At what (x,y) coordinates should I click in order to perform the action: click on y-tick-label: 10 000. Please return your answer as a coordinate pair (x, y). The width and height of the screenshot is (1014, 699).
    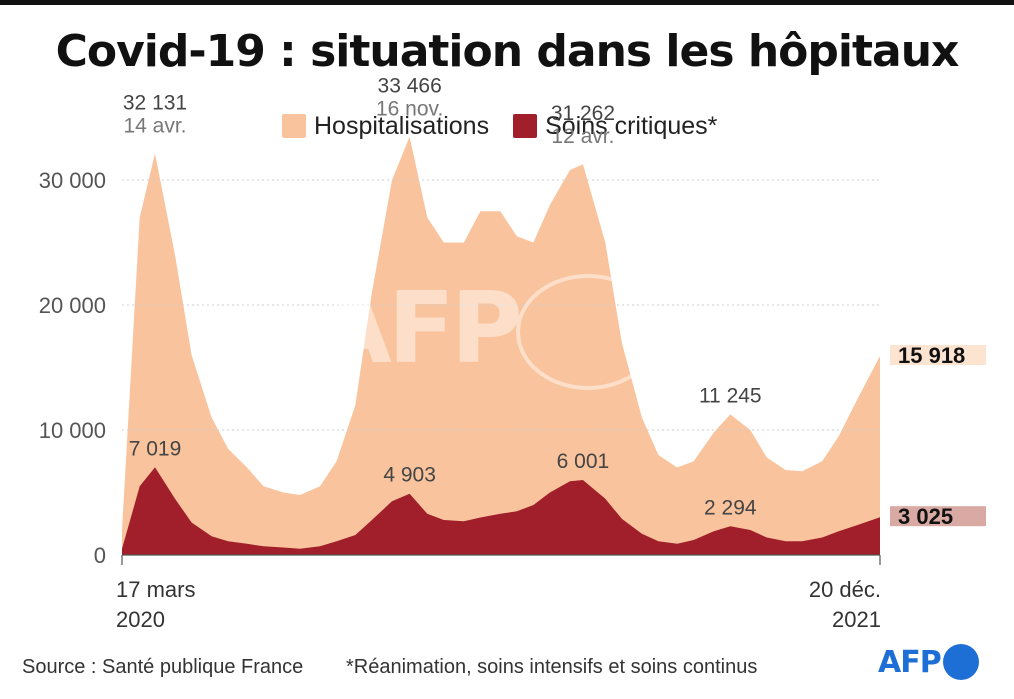
    Looking at the image, I should click on (72, 430).